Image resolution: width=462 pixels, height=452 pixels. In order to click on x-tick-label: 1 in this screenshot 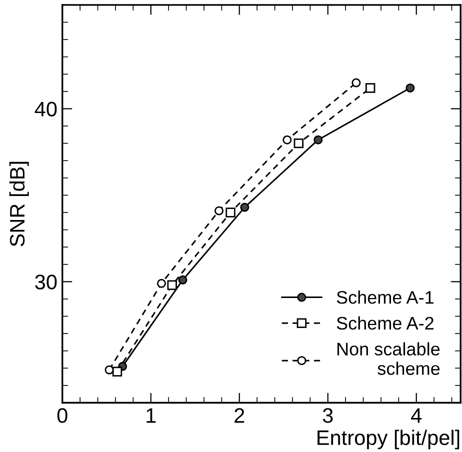, I will do `click(151, 415)`.